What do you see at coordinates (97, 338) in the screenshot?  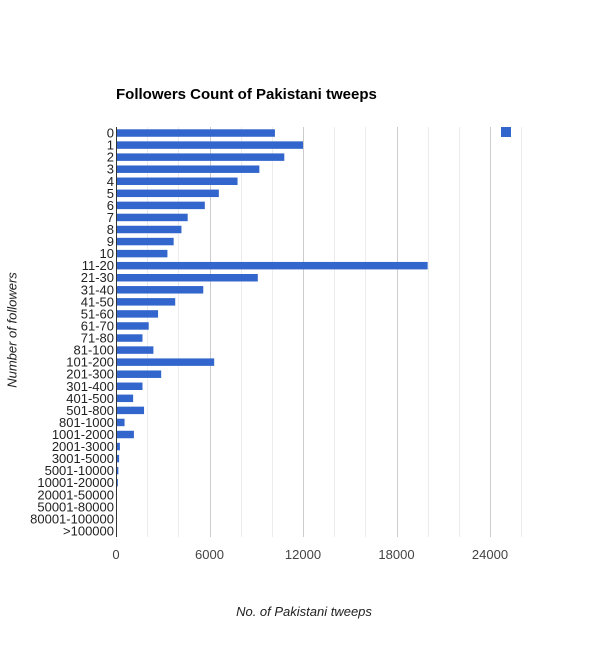 I see `category-label: 71-80` at bounding box center [97, 338].